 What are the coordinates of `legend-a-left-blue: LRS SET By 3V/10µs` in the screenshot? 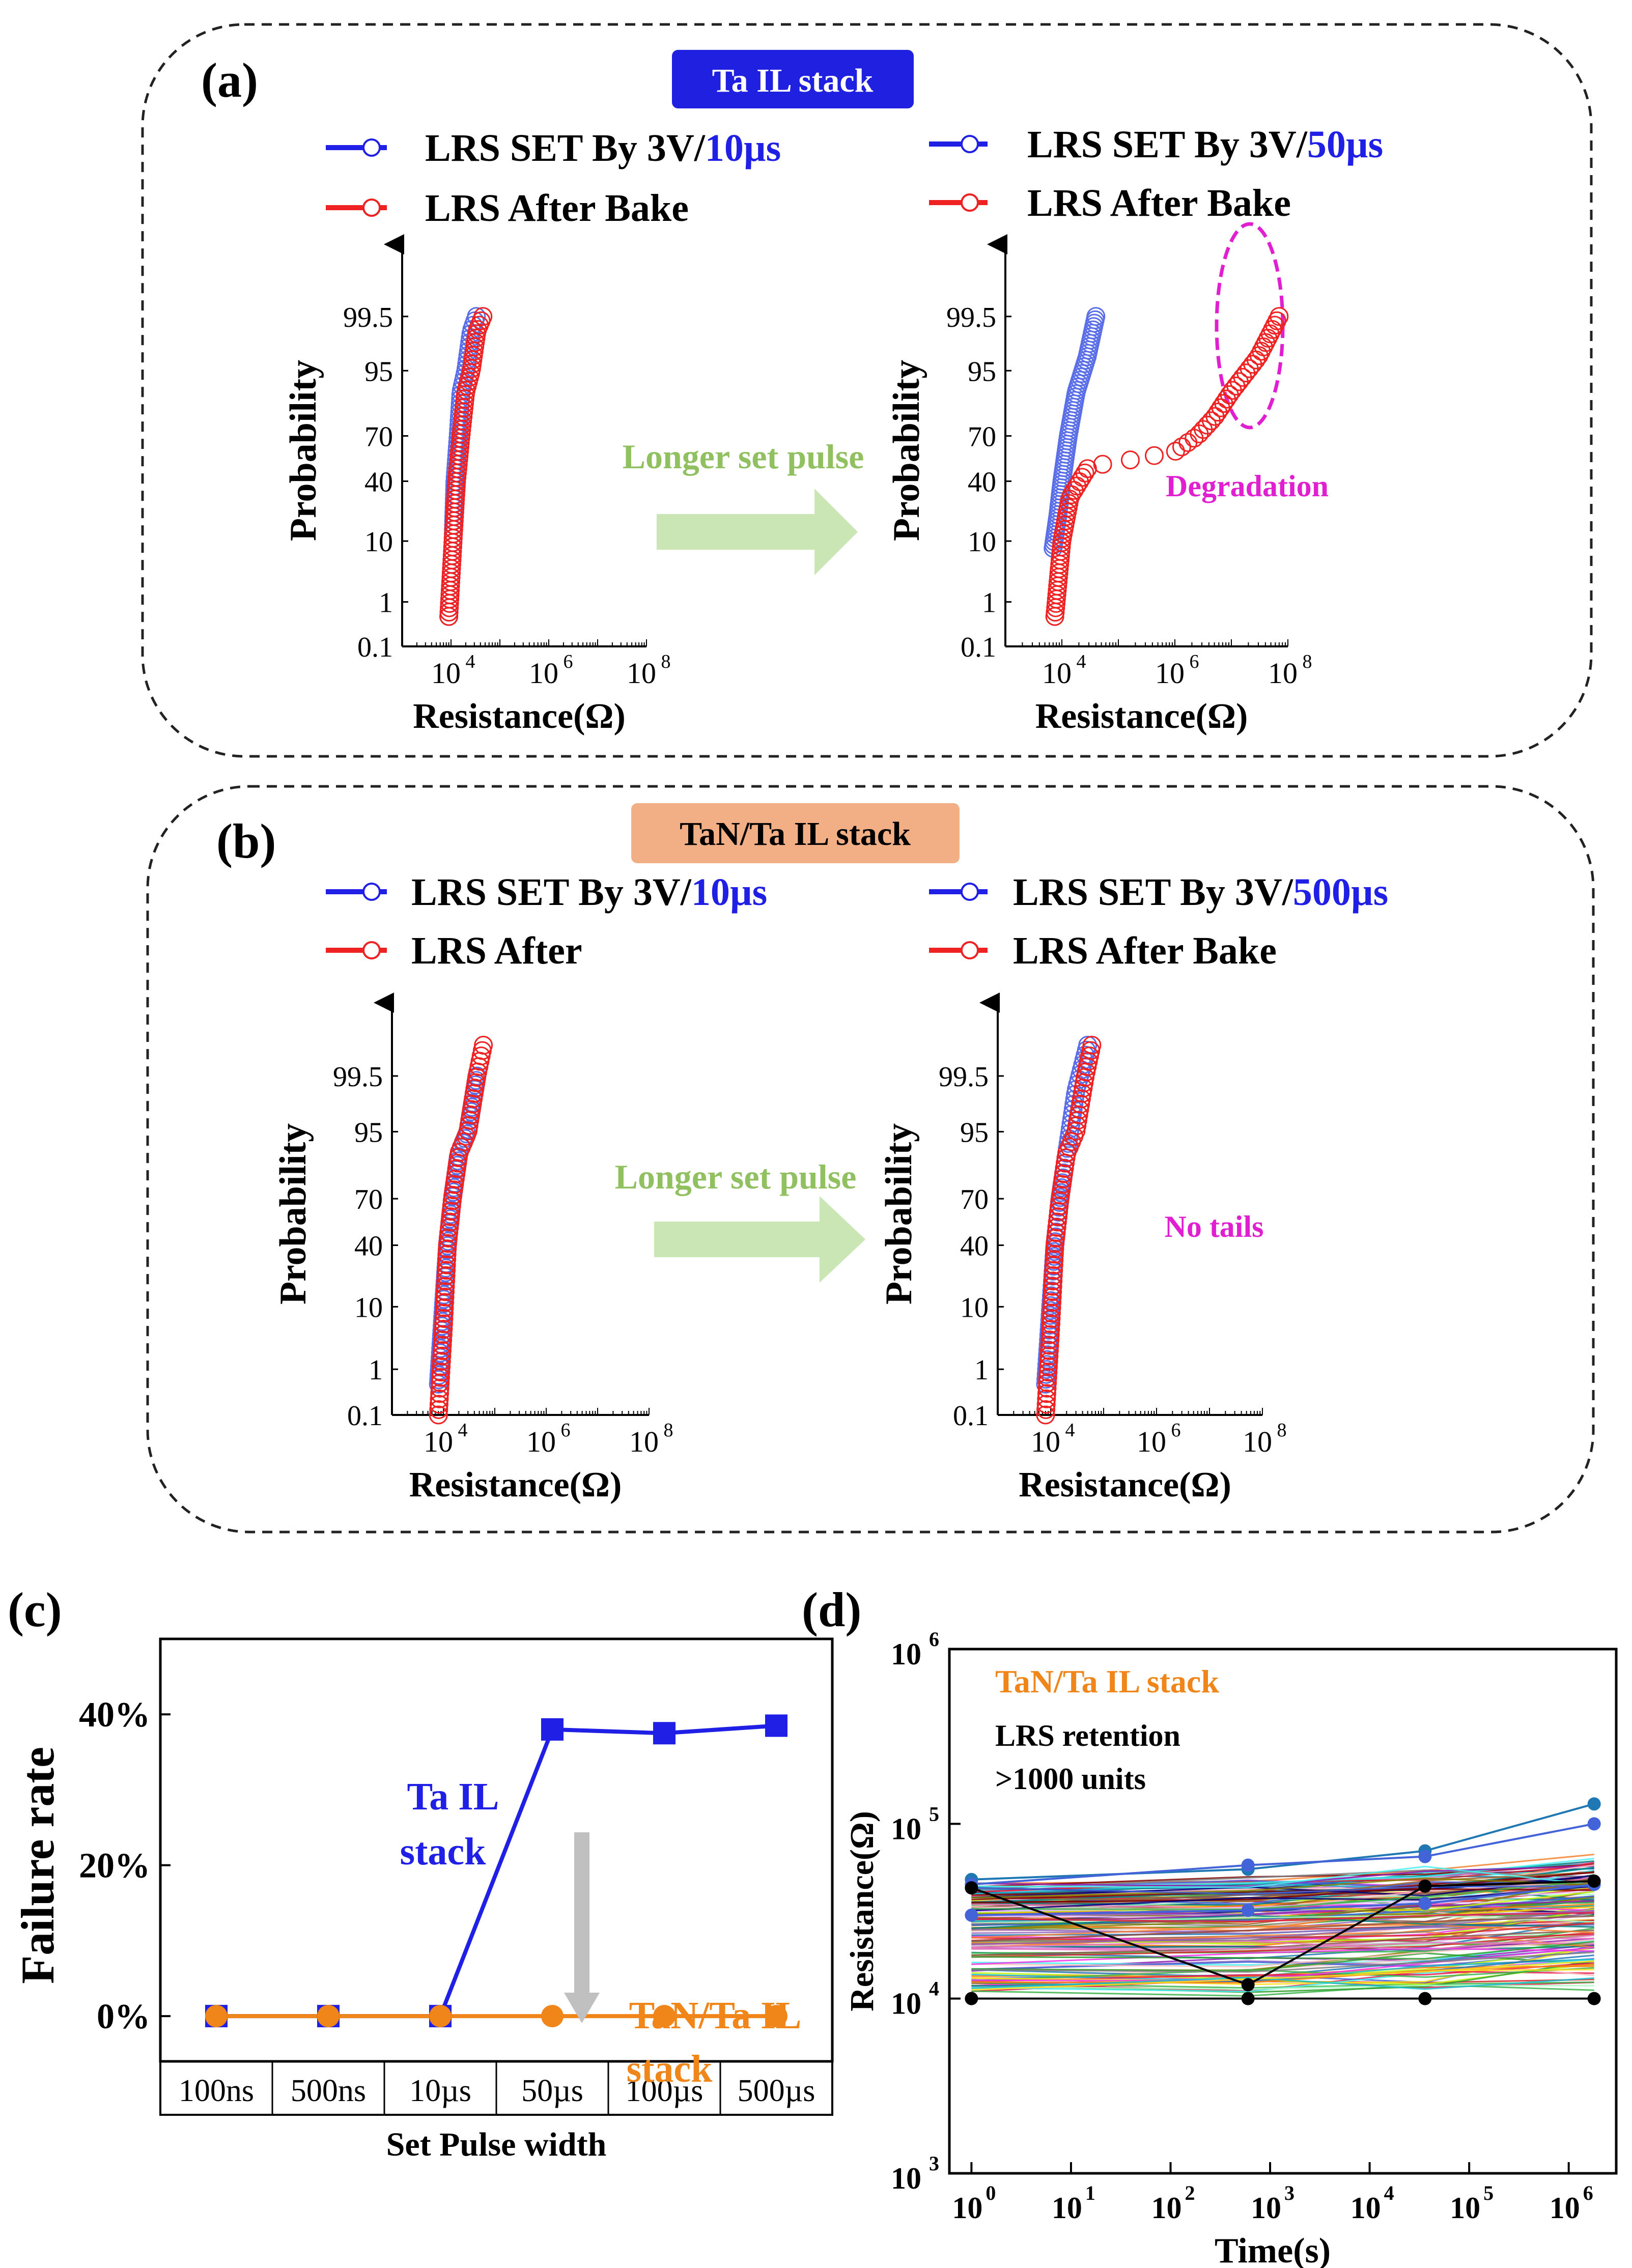 It's located at (603, 148).